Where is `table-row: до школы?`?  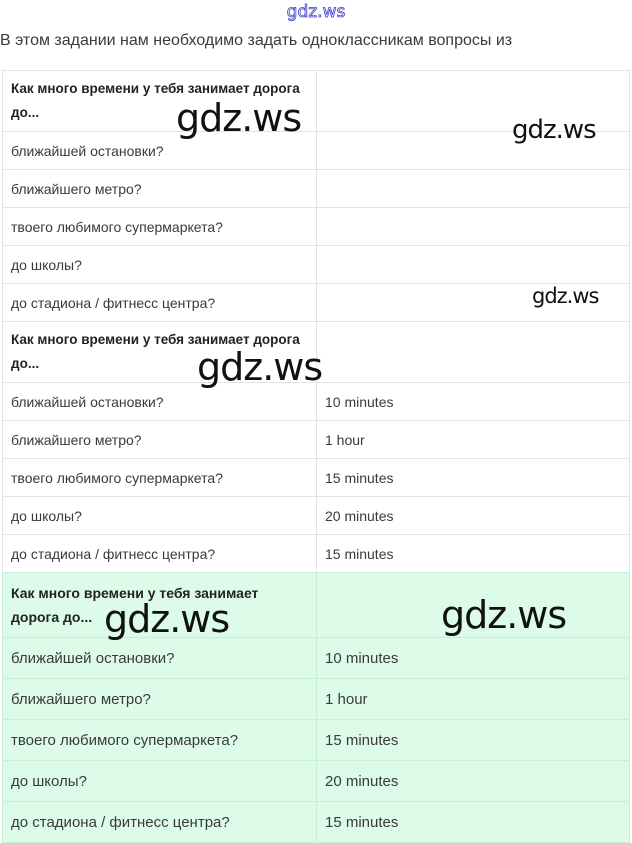
table-row: до школы? is located at coordinates (316, 264).